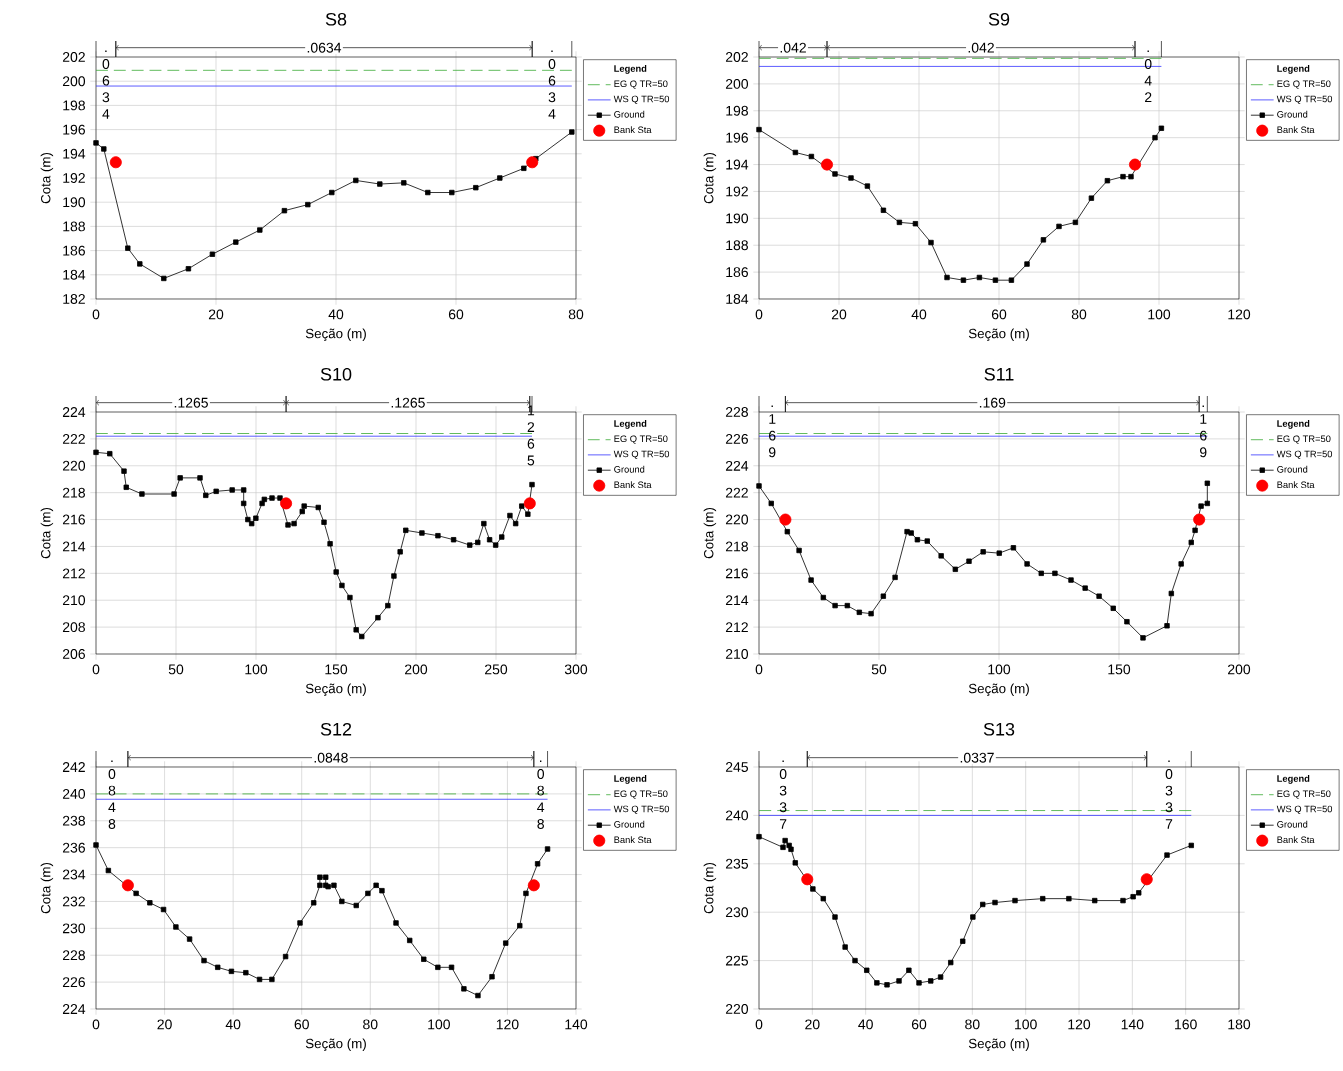 The image size is (1343, 1071). What do you see at coordinates (74, 1009) in the screenshot?
I see `y-tick-label: 224` at bounding box center [74, 1009].